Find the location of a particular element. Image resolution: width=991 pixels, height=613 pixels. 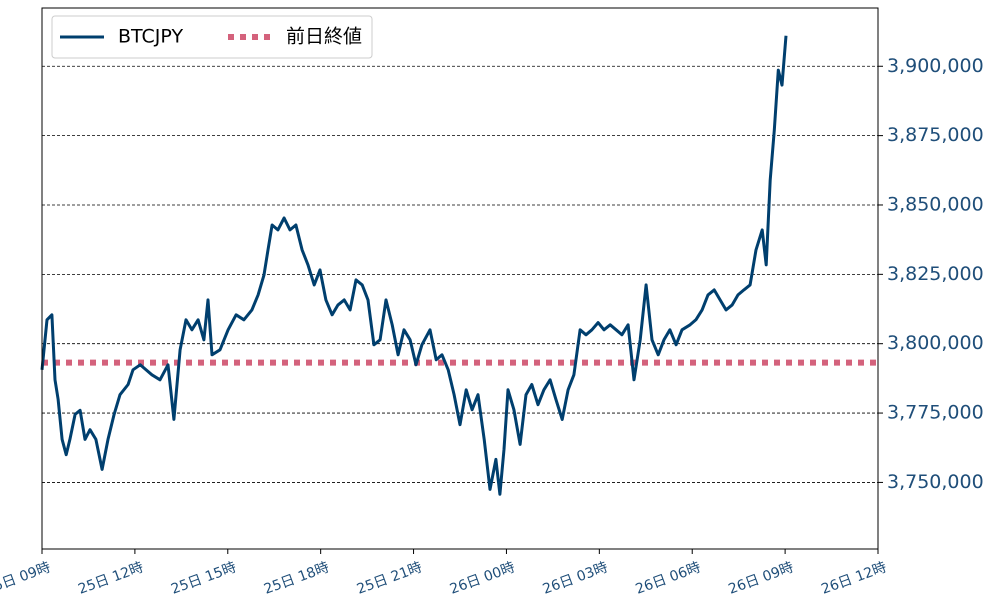

x-tick-label: 25日 18時 is located at coordinates (296, 578).